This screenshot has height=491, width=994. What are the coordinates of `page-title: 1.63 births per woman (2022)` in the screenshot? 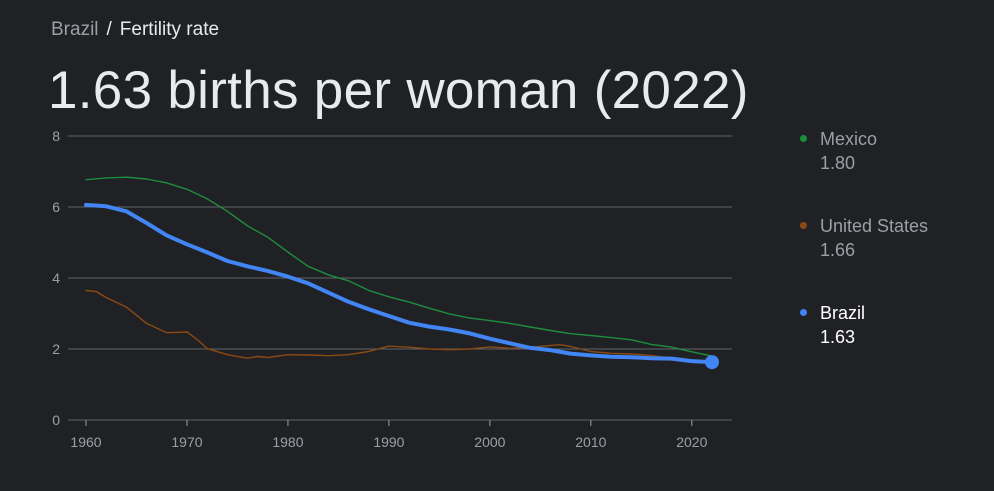 It's located at (398, 90).